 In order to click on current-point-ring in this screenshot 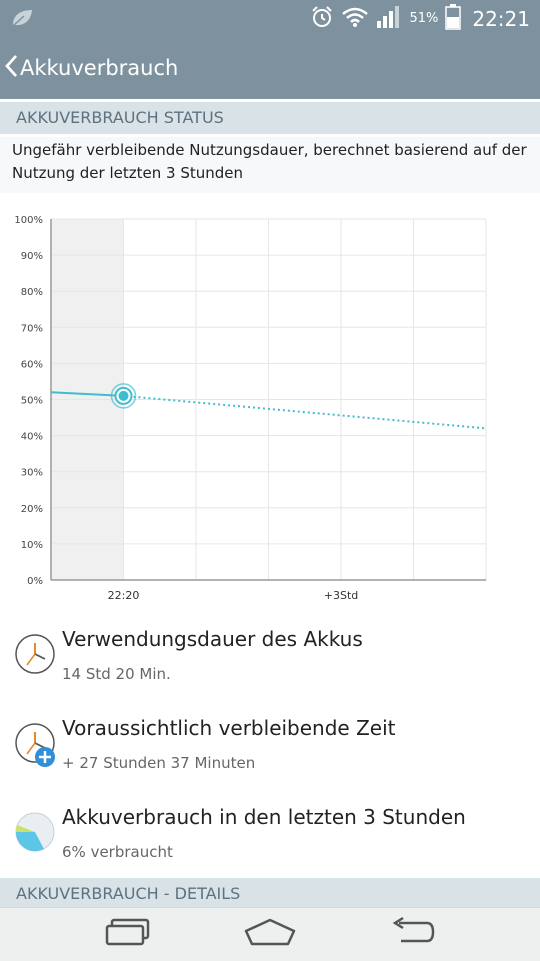, I will do `click(123, 396)`.